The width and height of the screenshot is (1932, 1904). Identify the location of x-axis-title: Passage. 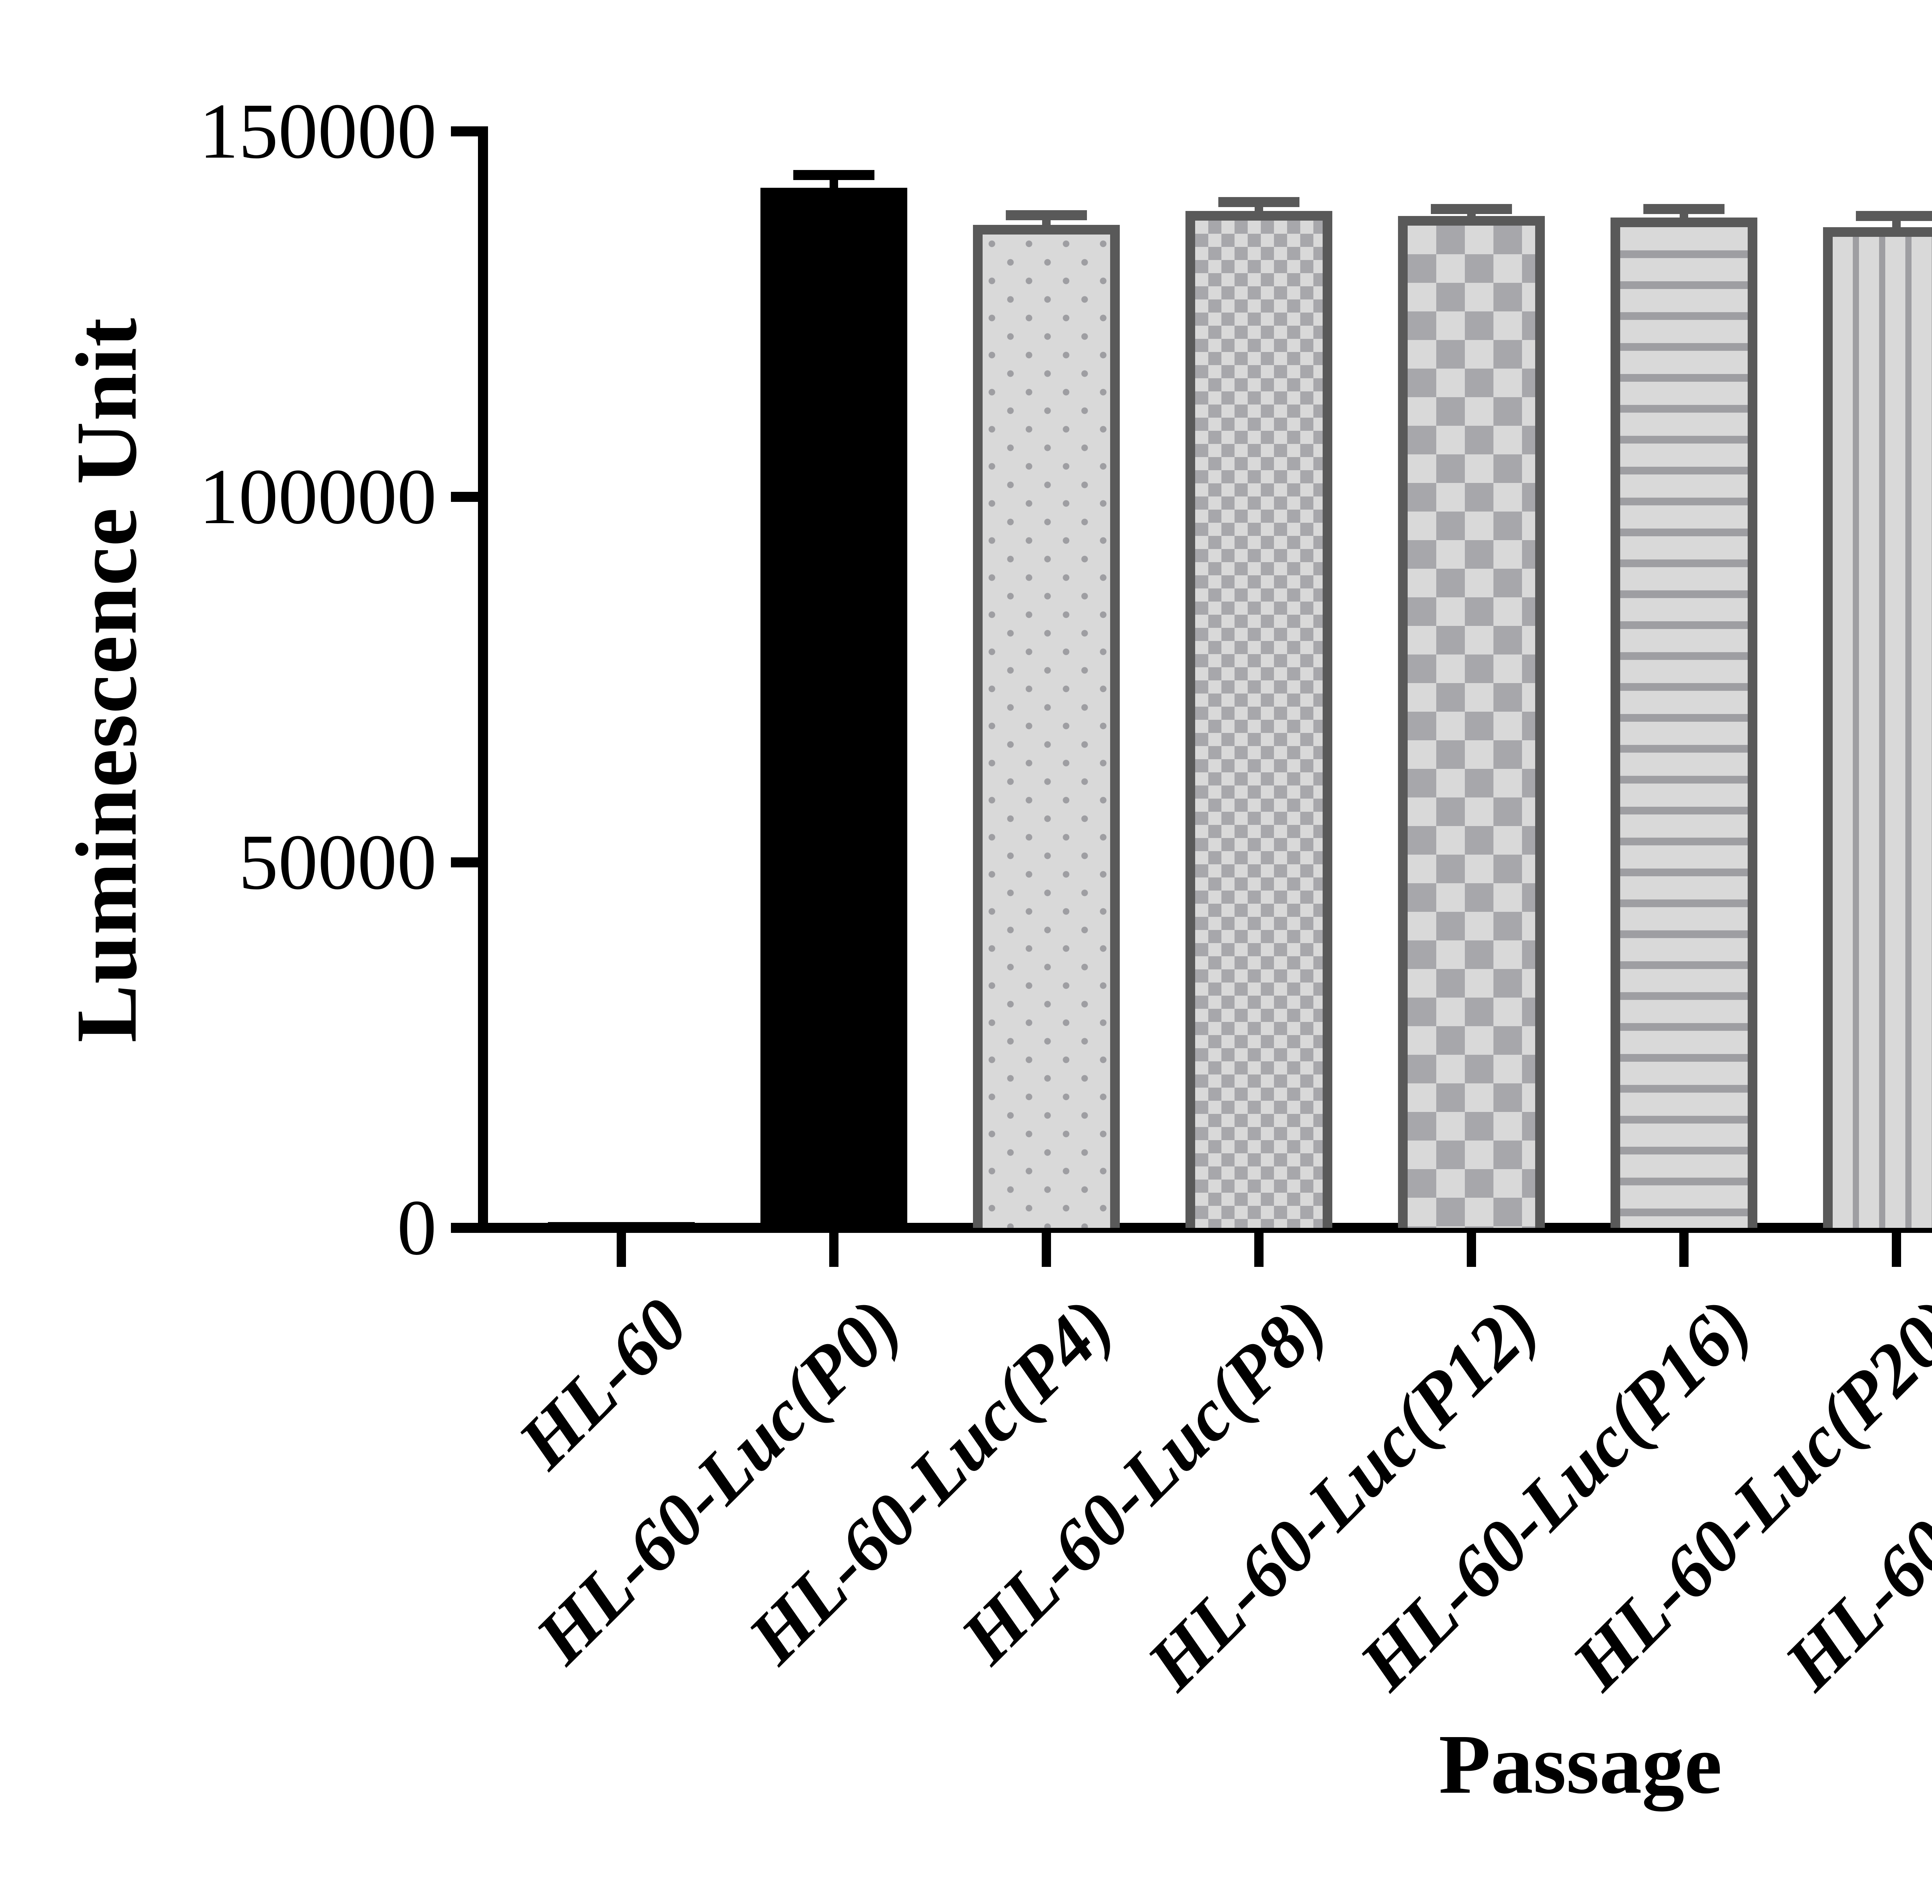
(1207, 1764).